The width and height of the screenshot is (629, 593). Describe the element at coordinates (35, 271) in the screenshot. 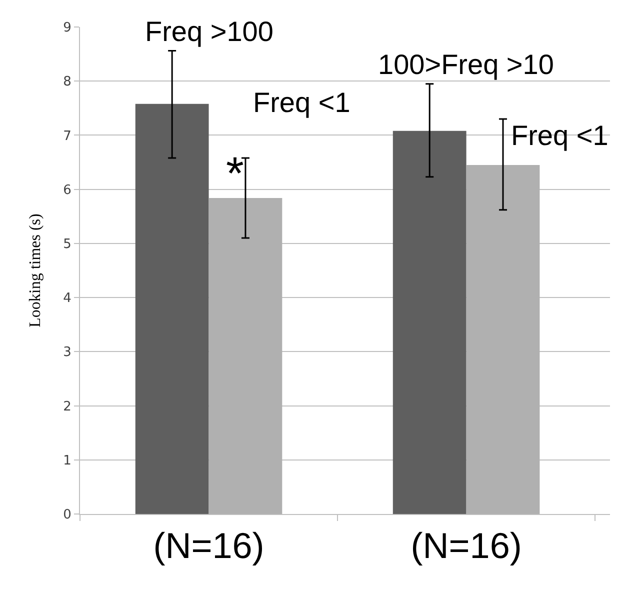

I see `y-axis-title: Looking times (s)` at that location.